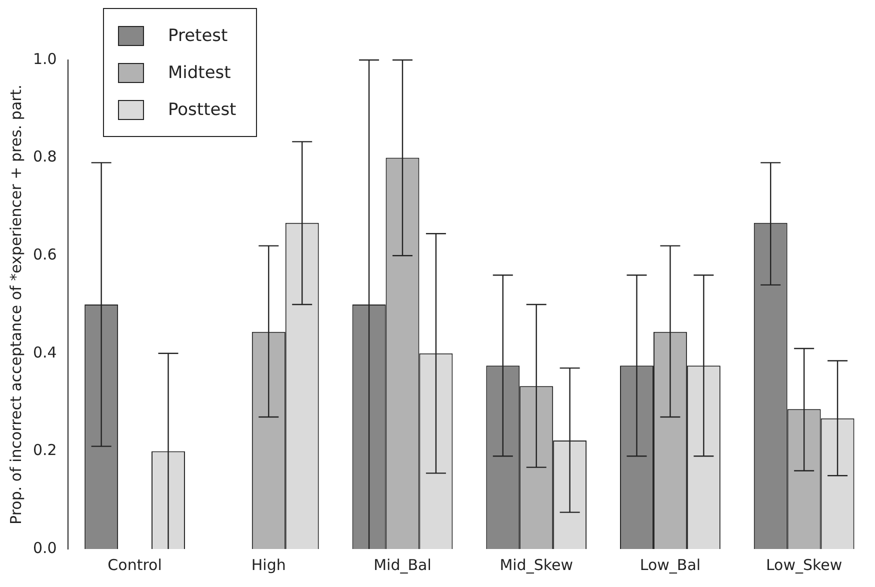 This screenshot has width=875, height=587. What do you see at coordinates (15, 304) in the screenshot?
I see `y-axis-title: Prop. of incorrect acceptance of *experiencer + pres. part.` at bounding box center [15, 304].